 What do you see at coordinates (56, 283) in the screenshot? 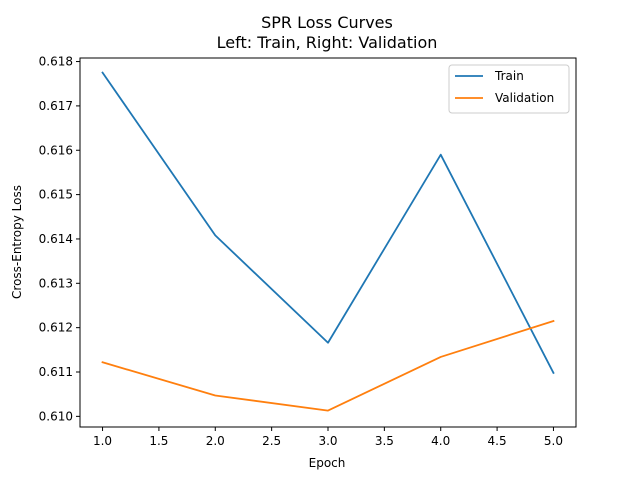
I see `y-tick-label: 0.613` at bounding box center [56, 283].